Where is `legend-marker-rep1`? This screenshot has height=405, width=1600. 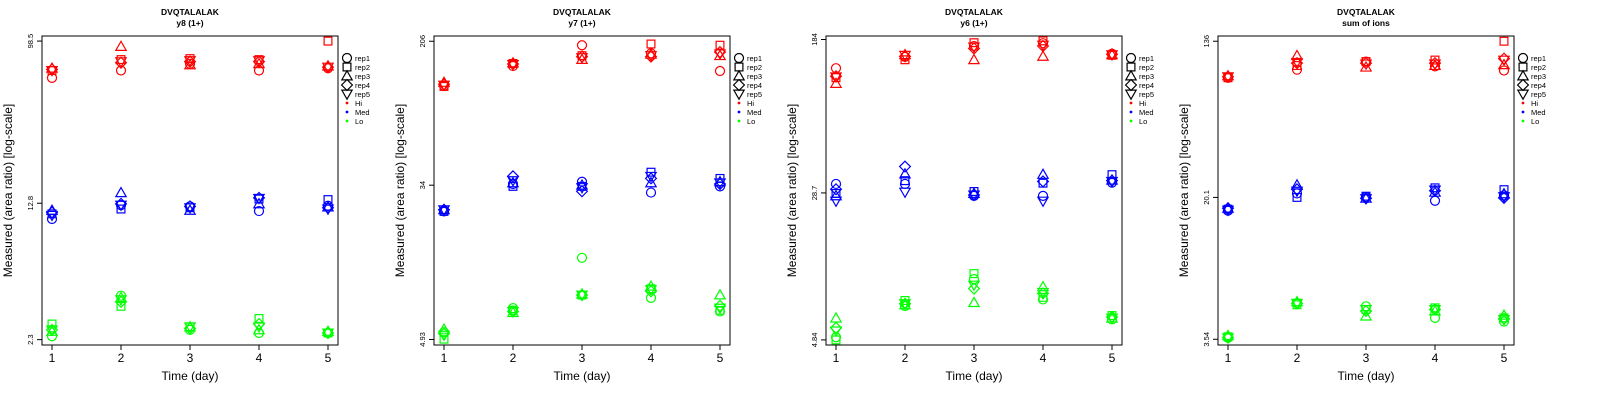 legend-marker-rep1 is located at coordinates (347, 58).